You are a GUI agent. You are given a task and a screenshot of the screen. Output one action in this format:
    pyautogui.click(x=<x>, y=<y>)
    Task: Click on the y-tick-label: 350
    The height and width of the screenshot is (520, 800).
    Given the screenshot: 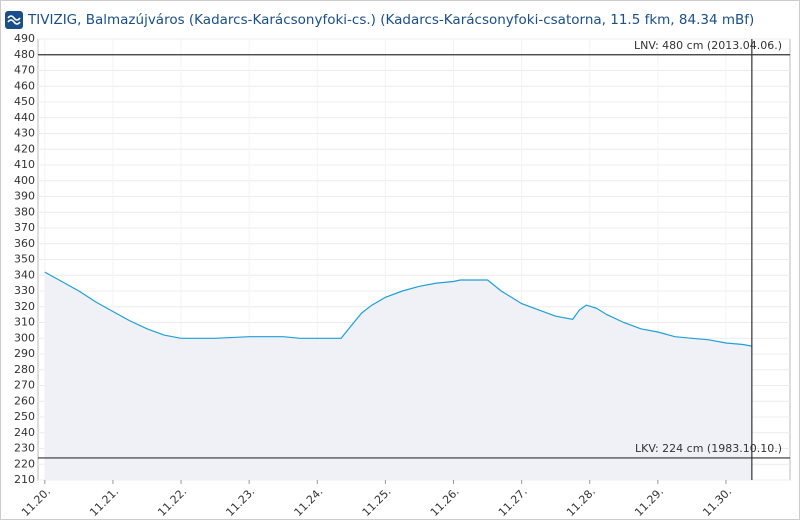 What is the action you would take?
    pyautogui.click(x=24, y=259)
    